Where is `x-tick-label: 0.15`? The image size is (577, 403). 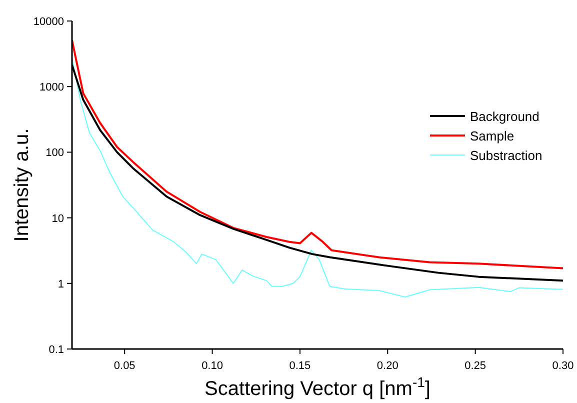
x-tick-label: 0.15 is located at coordinates (300, 366).